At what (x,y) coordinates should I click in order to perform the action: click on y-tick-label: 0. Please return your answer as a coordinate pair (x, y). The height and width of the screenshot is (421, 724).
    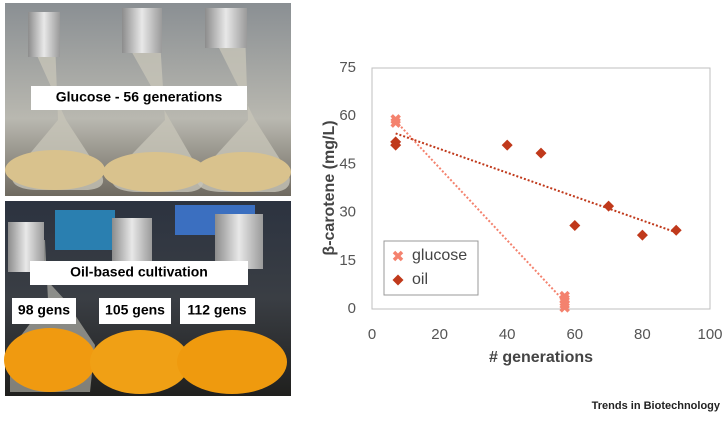
    Looking at the image, I should click on (352, 308).